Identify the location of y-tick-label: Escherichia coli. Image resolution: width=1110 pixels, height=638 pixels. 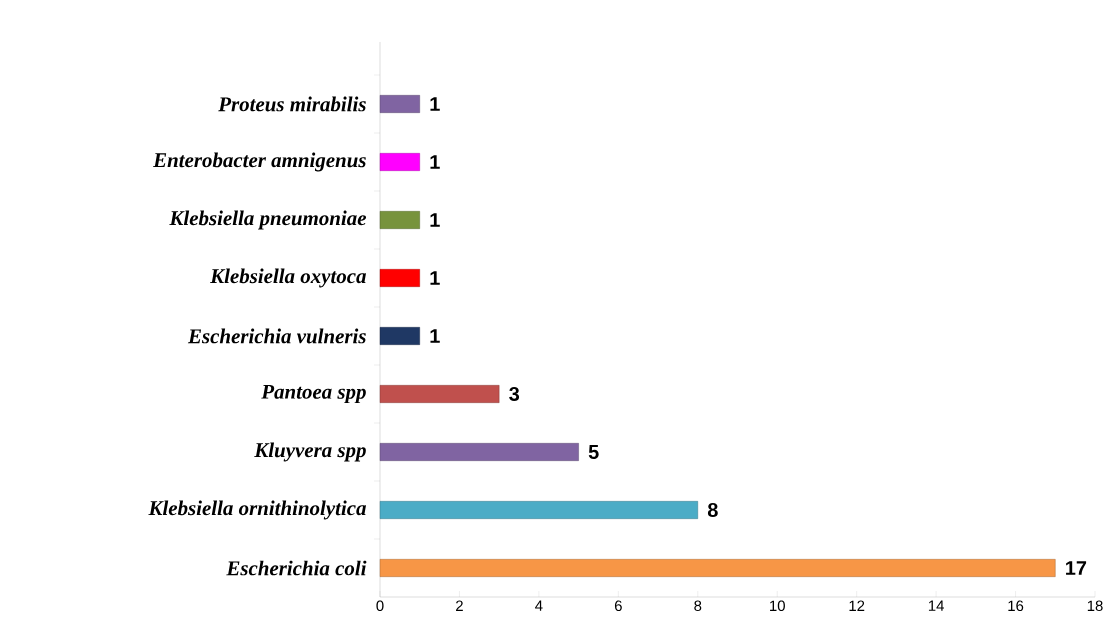
(296, 568).